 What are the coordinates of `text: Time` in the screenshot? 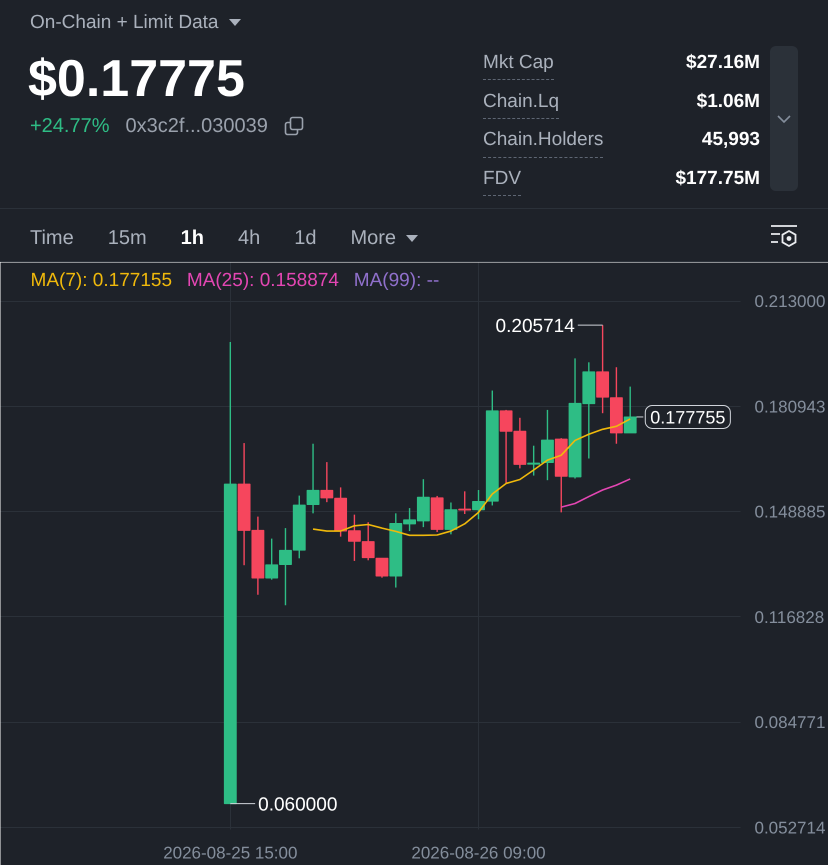 It's located at (52, 238).